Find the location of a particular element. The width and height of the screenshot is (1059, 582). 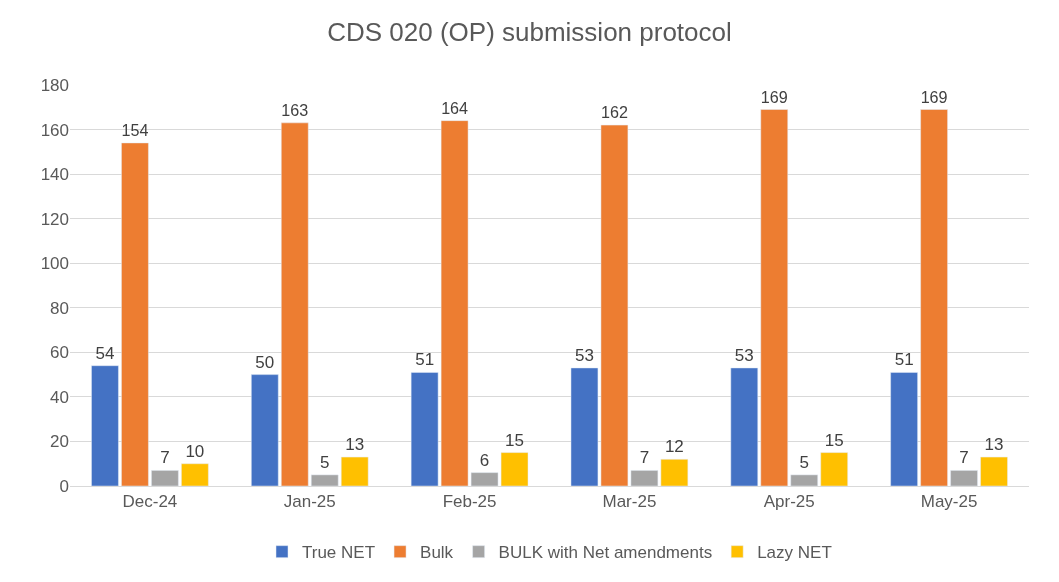

data-label: 50 is located at coordinates (265, 362).